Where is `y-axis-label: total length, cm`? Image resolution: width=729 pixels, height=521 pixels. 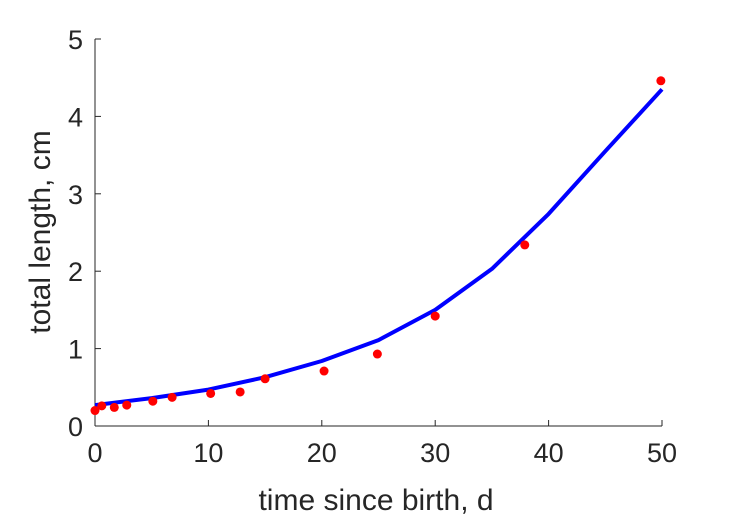 y-axis-label: total length, cm is located at coordinates (40, 231).